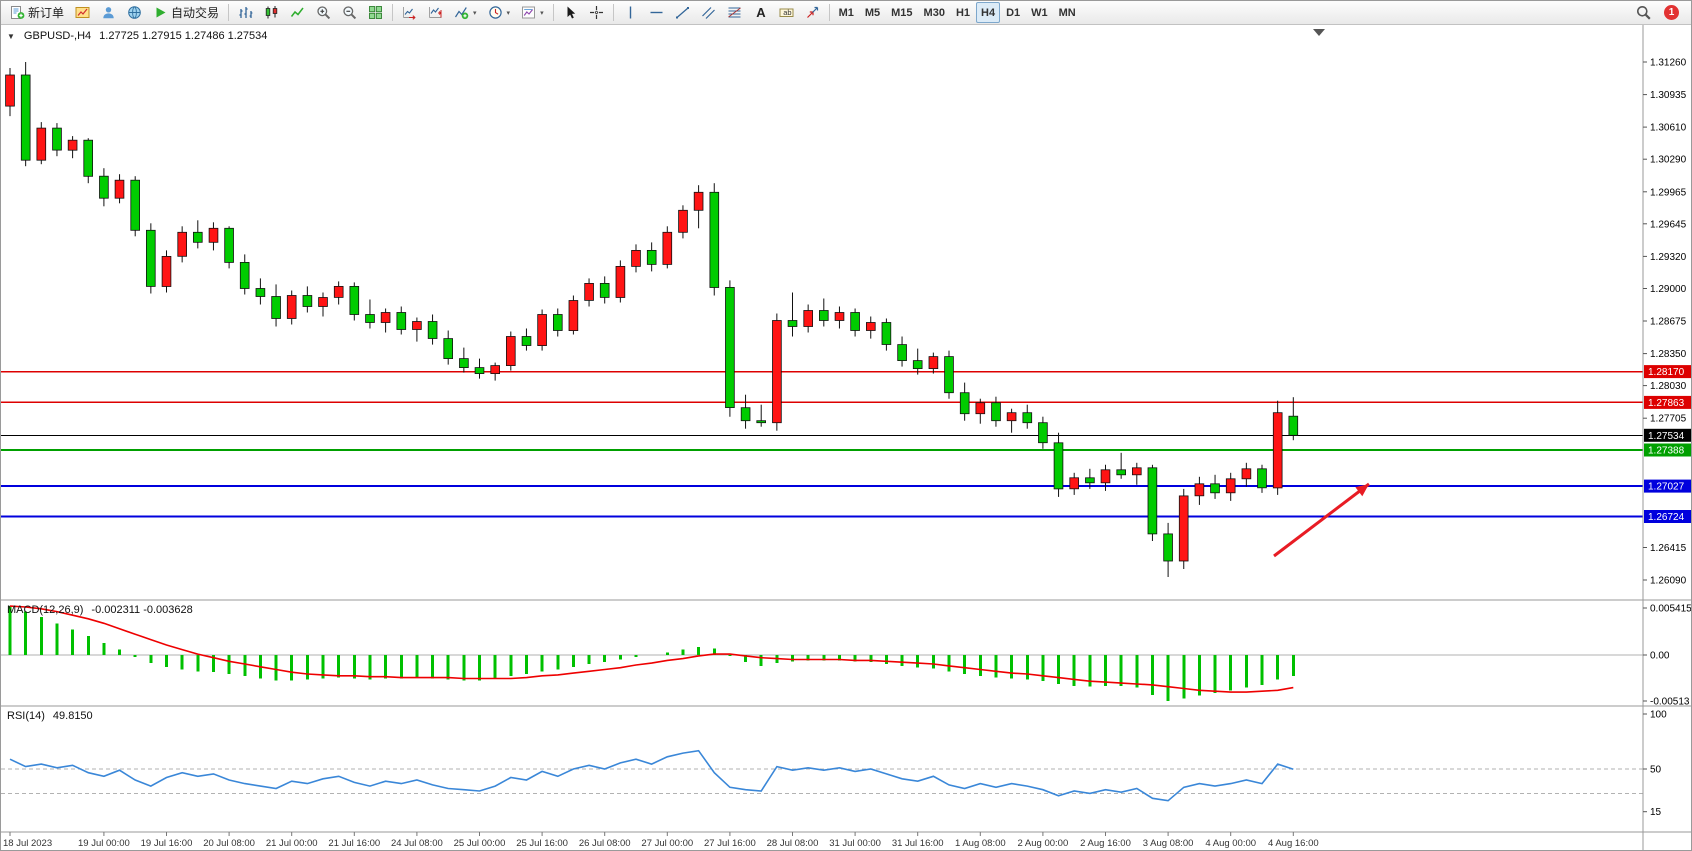 This screenshot has width=1692, height=851. I want to click on label-button: ab, so click(786, 12).